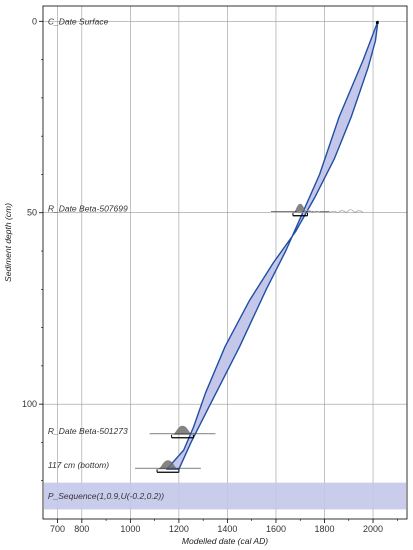  Describe the element at coordinates (106, 496) in the screenshot. I see `sequence-label: P_Sequence(1,0.9,U(-0.2,0.2))` at that location.